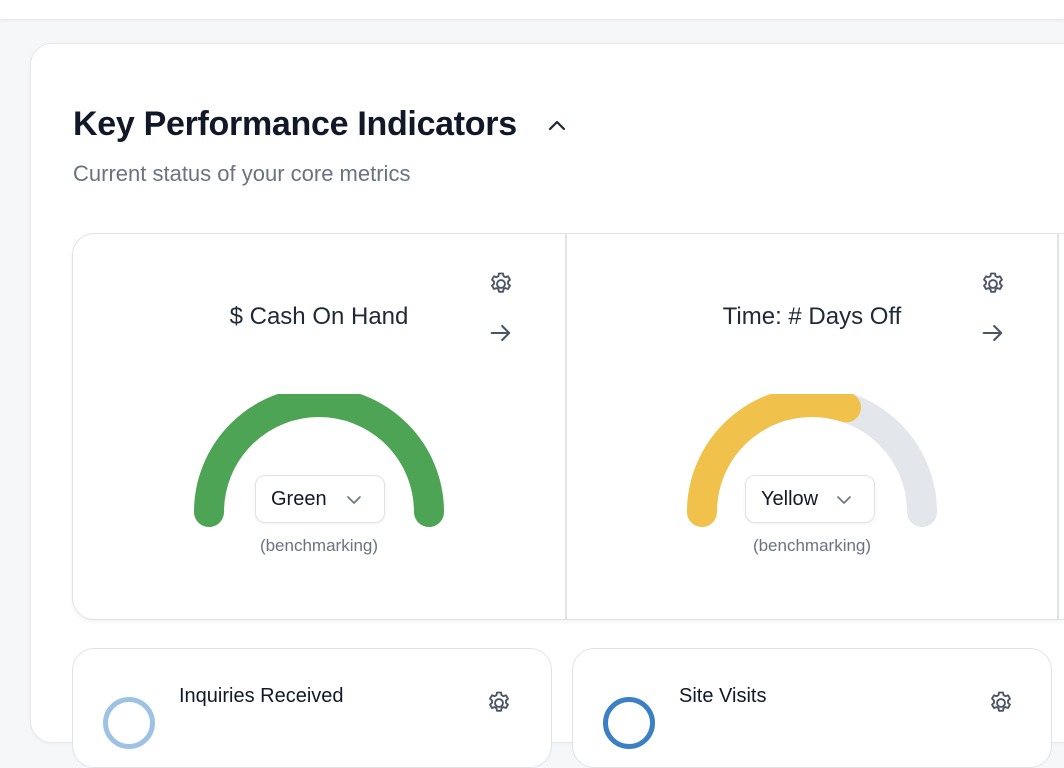 The width and height of the screenshot is (1064, 768). Describe the element at coordinates (319, 316) in the screenshot. I see `kpi-title: $ Cash On Hand` at that location.